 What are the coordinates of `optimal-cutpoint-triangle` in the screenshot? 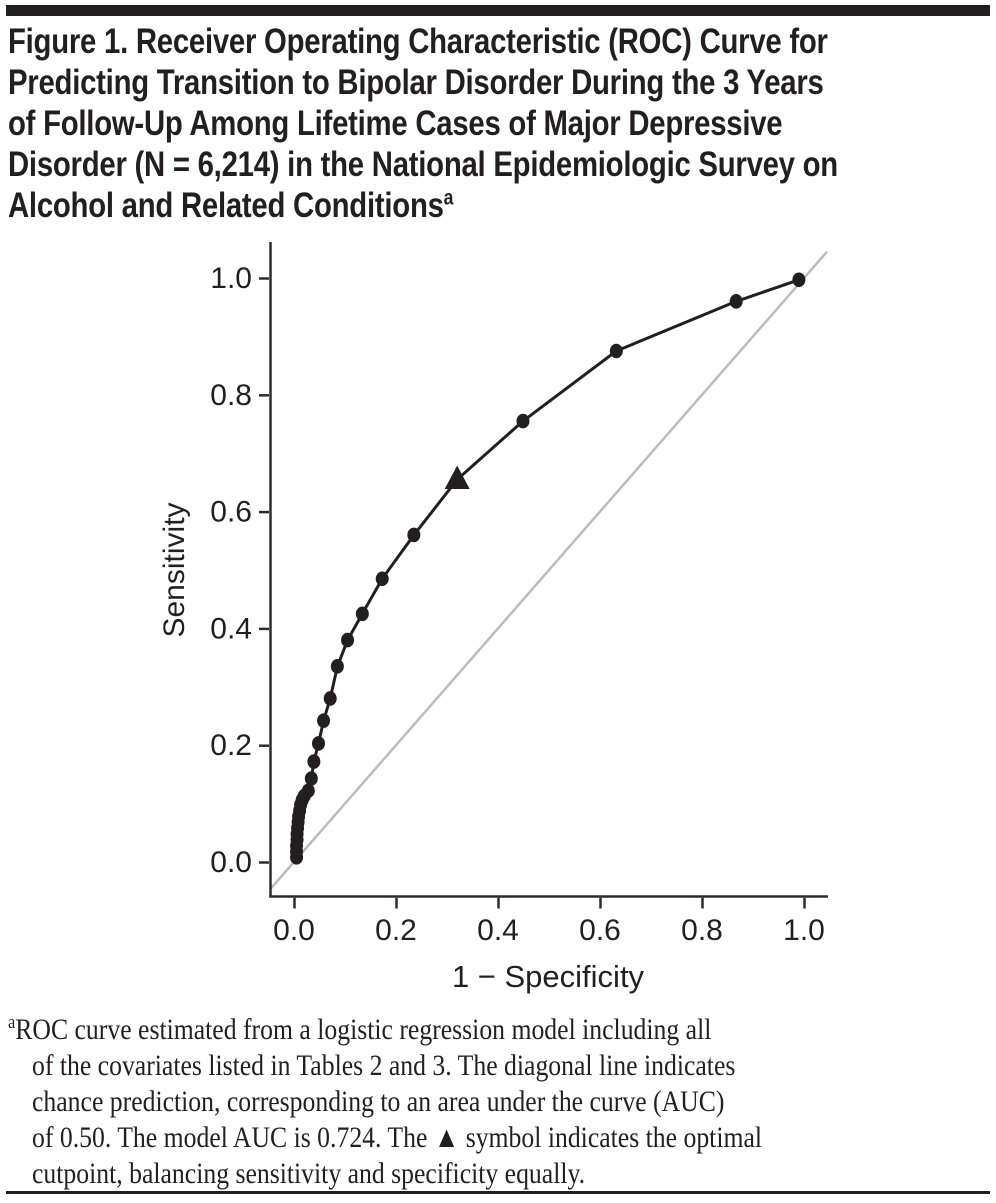 It's located at (457, 477).